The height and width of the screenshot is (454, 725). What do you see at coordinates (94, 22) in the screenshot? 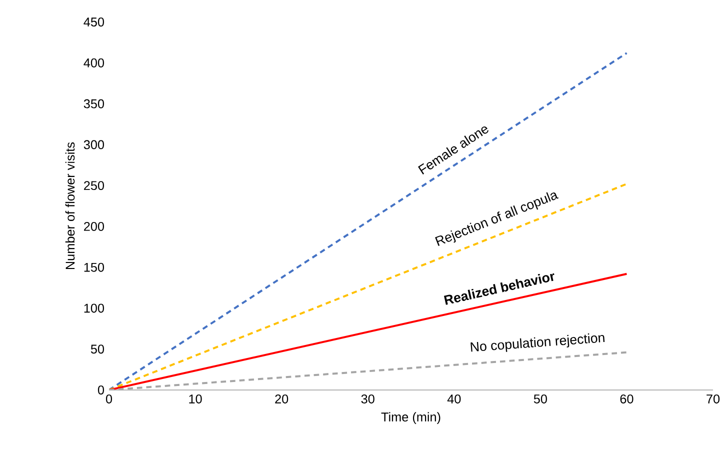
I see `y-tick-label: 450` at bounding box center [94, 22].